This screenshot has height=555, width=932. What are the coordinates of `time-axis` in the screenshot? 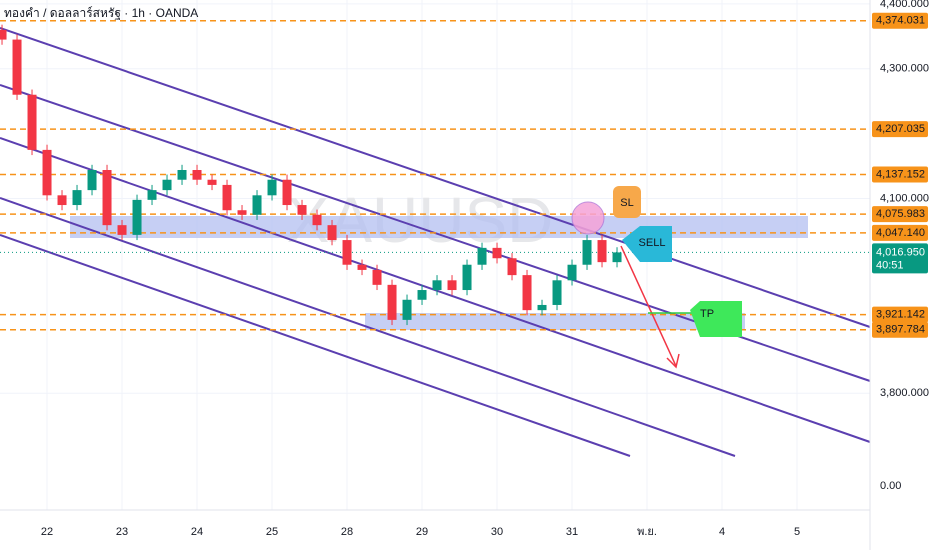 It's located at (435, 530).